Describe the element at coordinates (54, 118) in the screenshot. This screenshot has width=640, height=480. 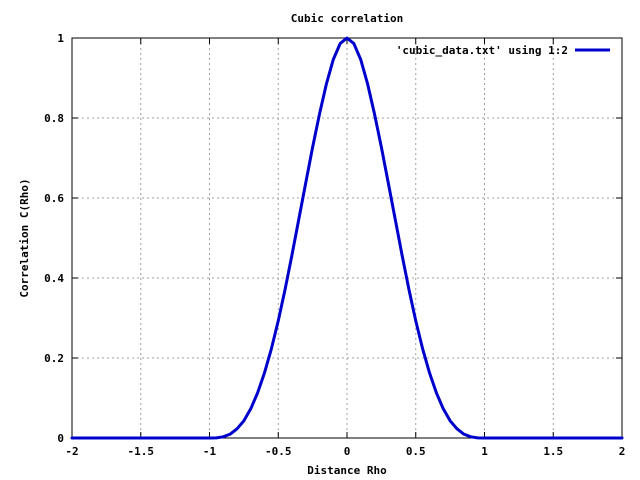
I see `y-tick-label: 0.8` at that location.